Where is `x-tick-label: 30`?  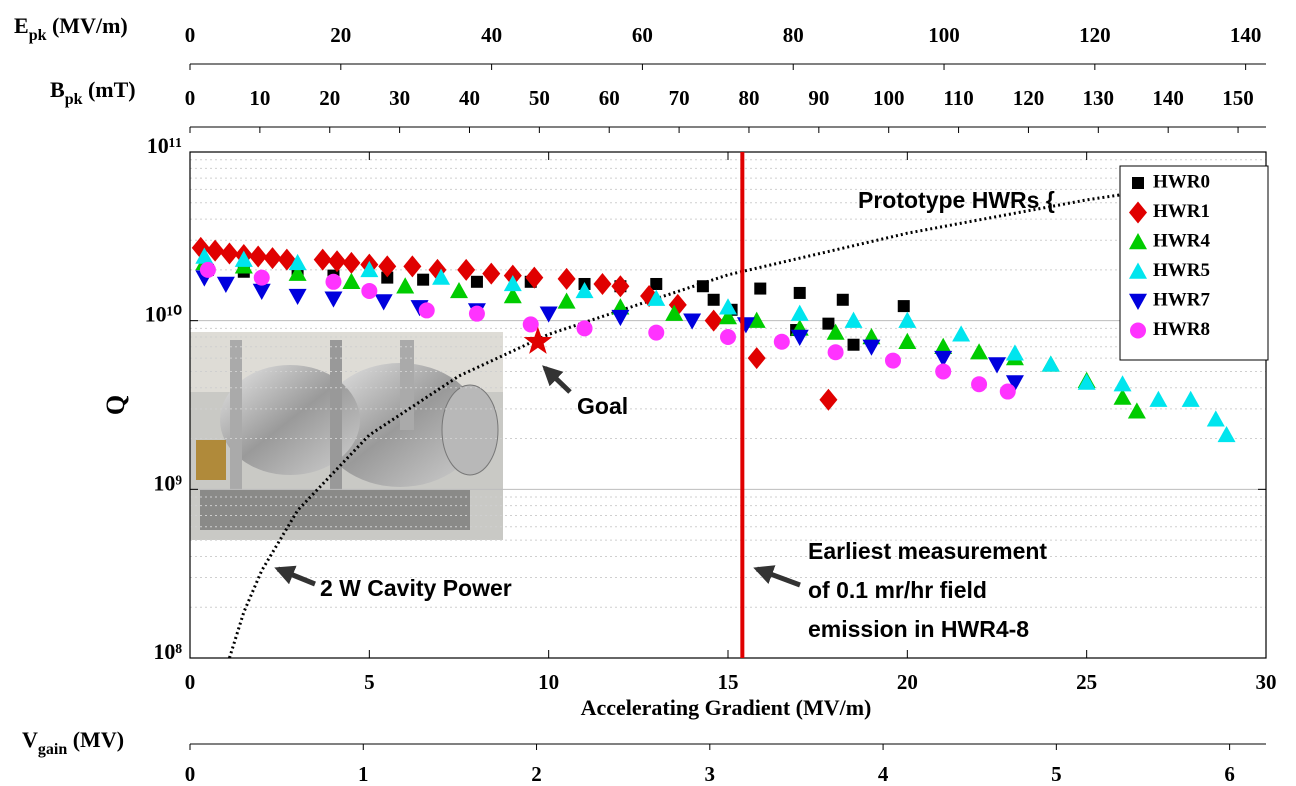 x-tick-label: 30 is located at coordinates (1266, 682).